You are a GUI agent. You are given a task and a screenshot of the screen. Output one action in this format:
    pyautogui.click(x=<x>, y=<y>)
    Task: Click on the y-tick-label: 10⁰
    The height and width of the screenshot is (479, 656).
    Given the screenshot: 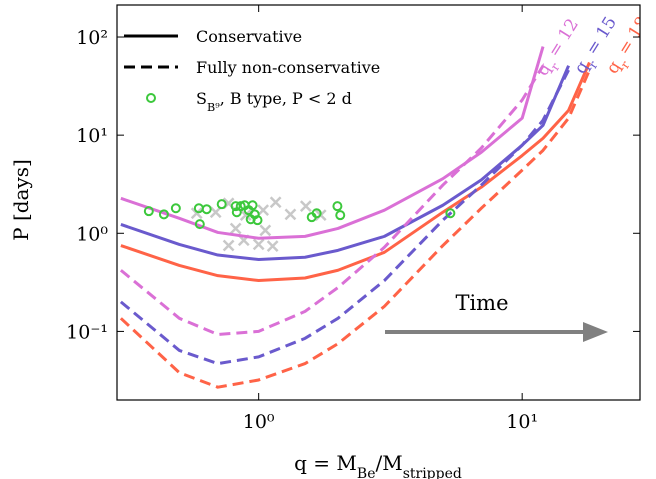 What is the action you would take?
    pyautogui.click(x=92, y=234)
    